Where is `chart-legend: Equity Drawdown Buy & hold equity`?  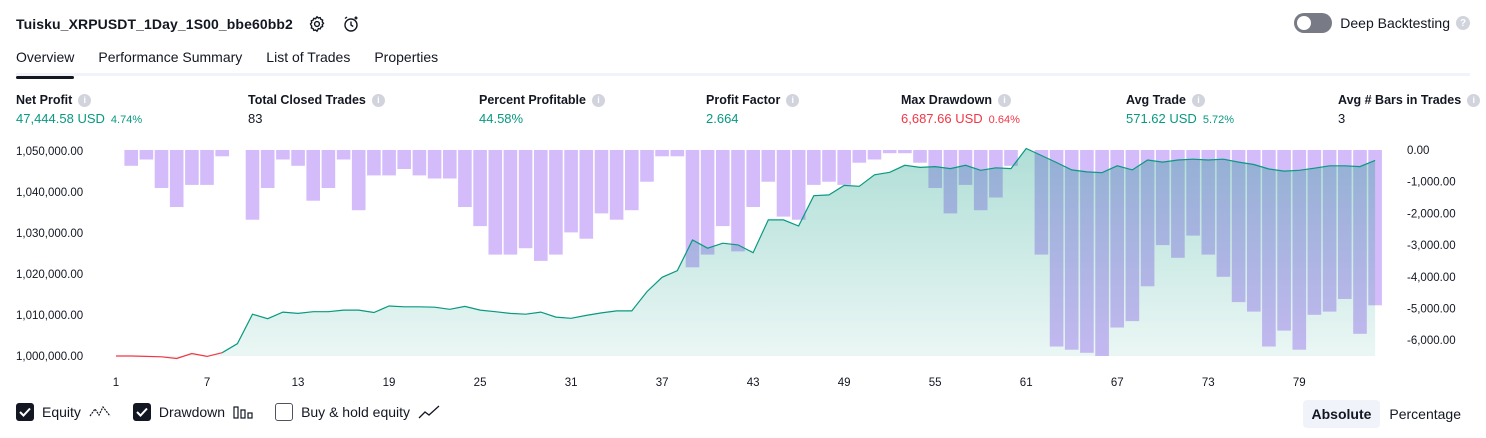
chart-legend: Equity Drawdown Buy & hold equity is located at coordinates (239, 412).